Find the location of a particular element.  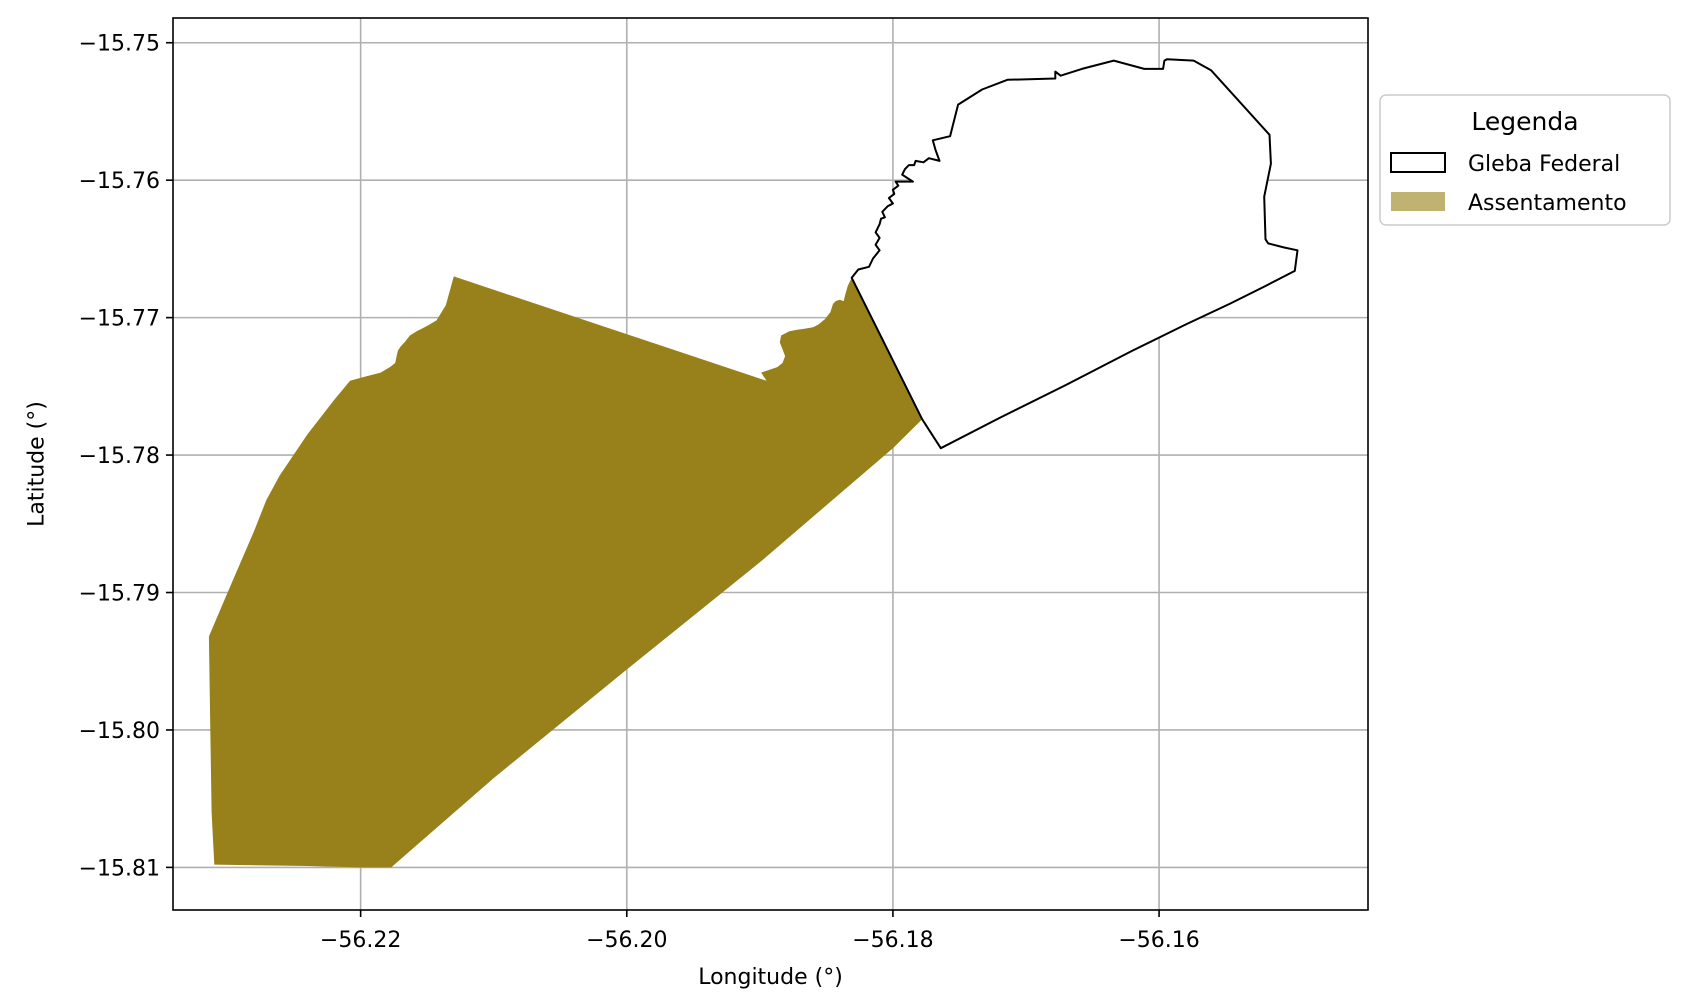

x-tick-label: −56.16 is located at coordinates (1158, 940).